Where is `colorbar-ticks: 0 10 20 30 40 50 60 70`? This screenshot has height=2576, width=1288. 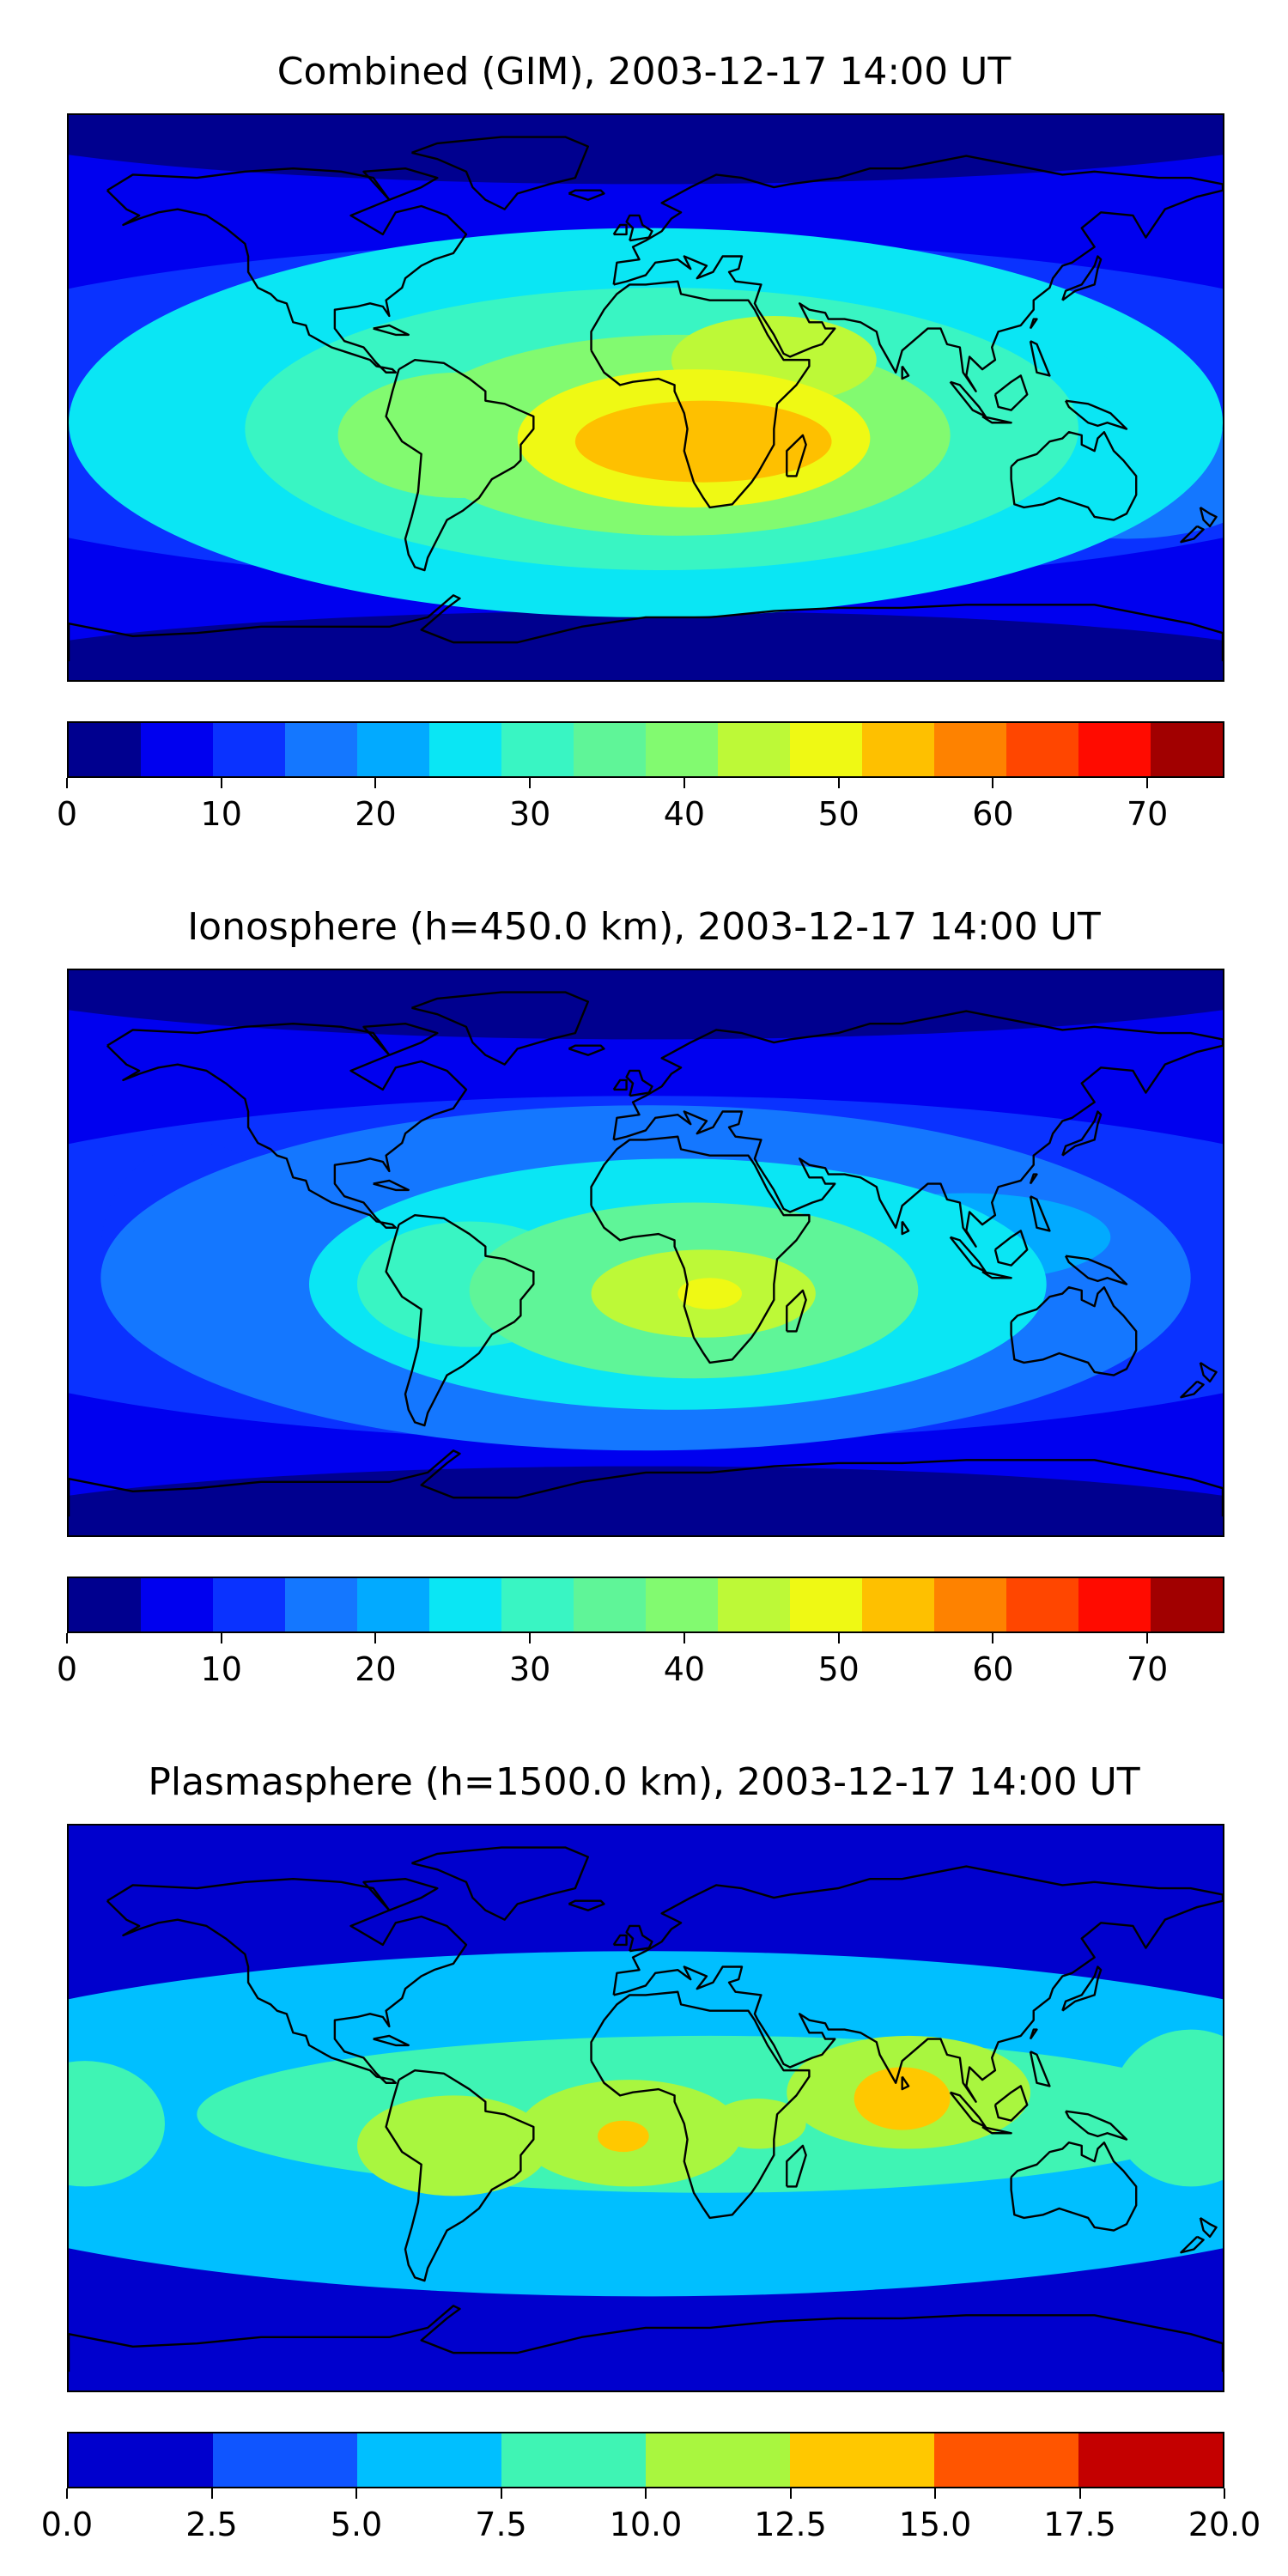
colorbar-ticks: 0 10 20 30 40 50 60 70 is located at coordinates (640, 806).